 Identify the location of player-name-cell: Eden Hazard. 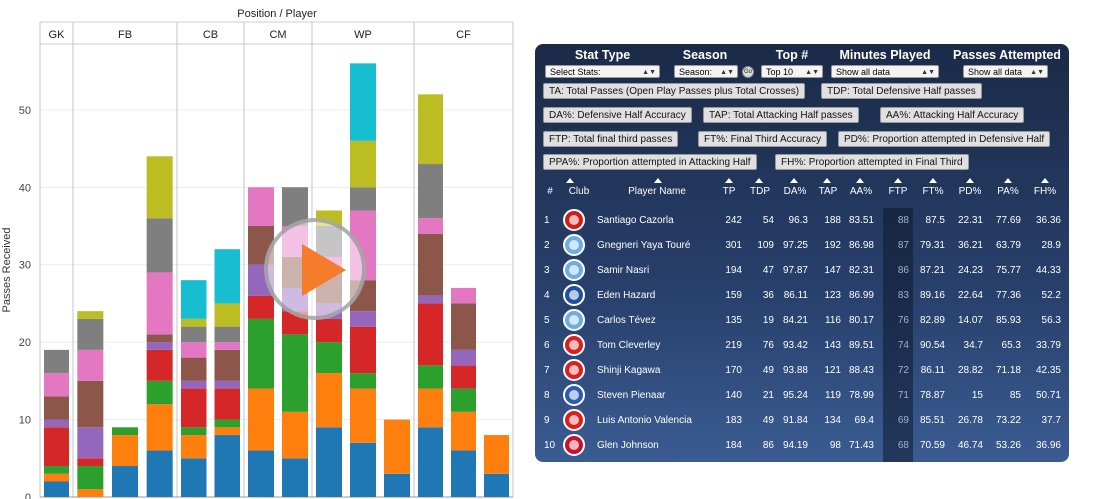
(626, 295).